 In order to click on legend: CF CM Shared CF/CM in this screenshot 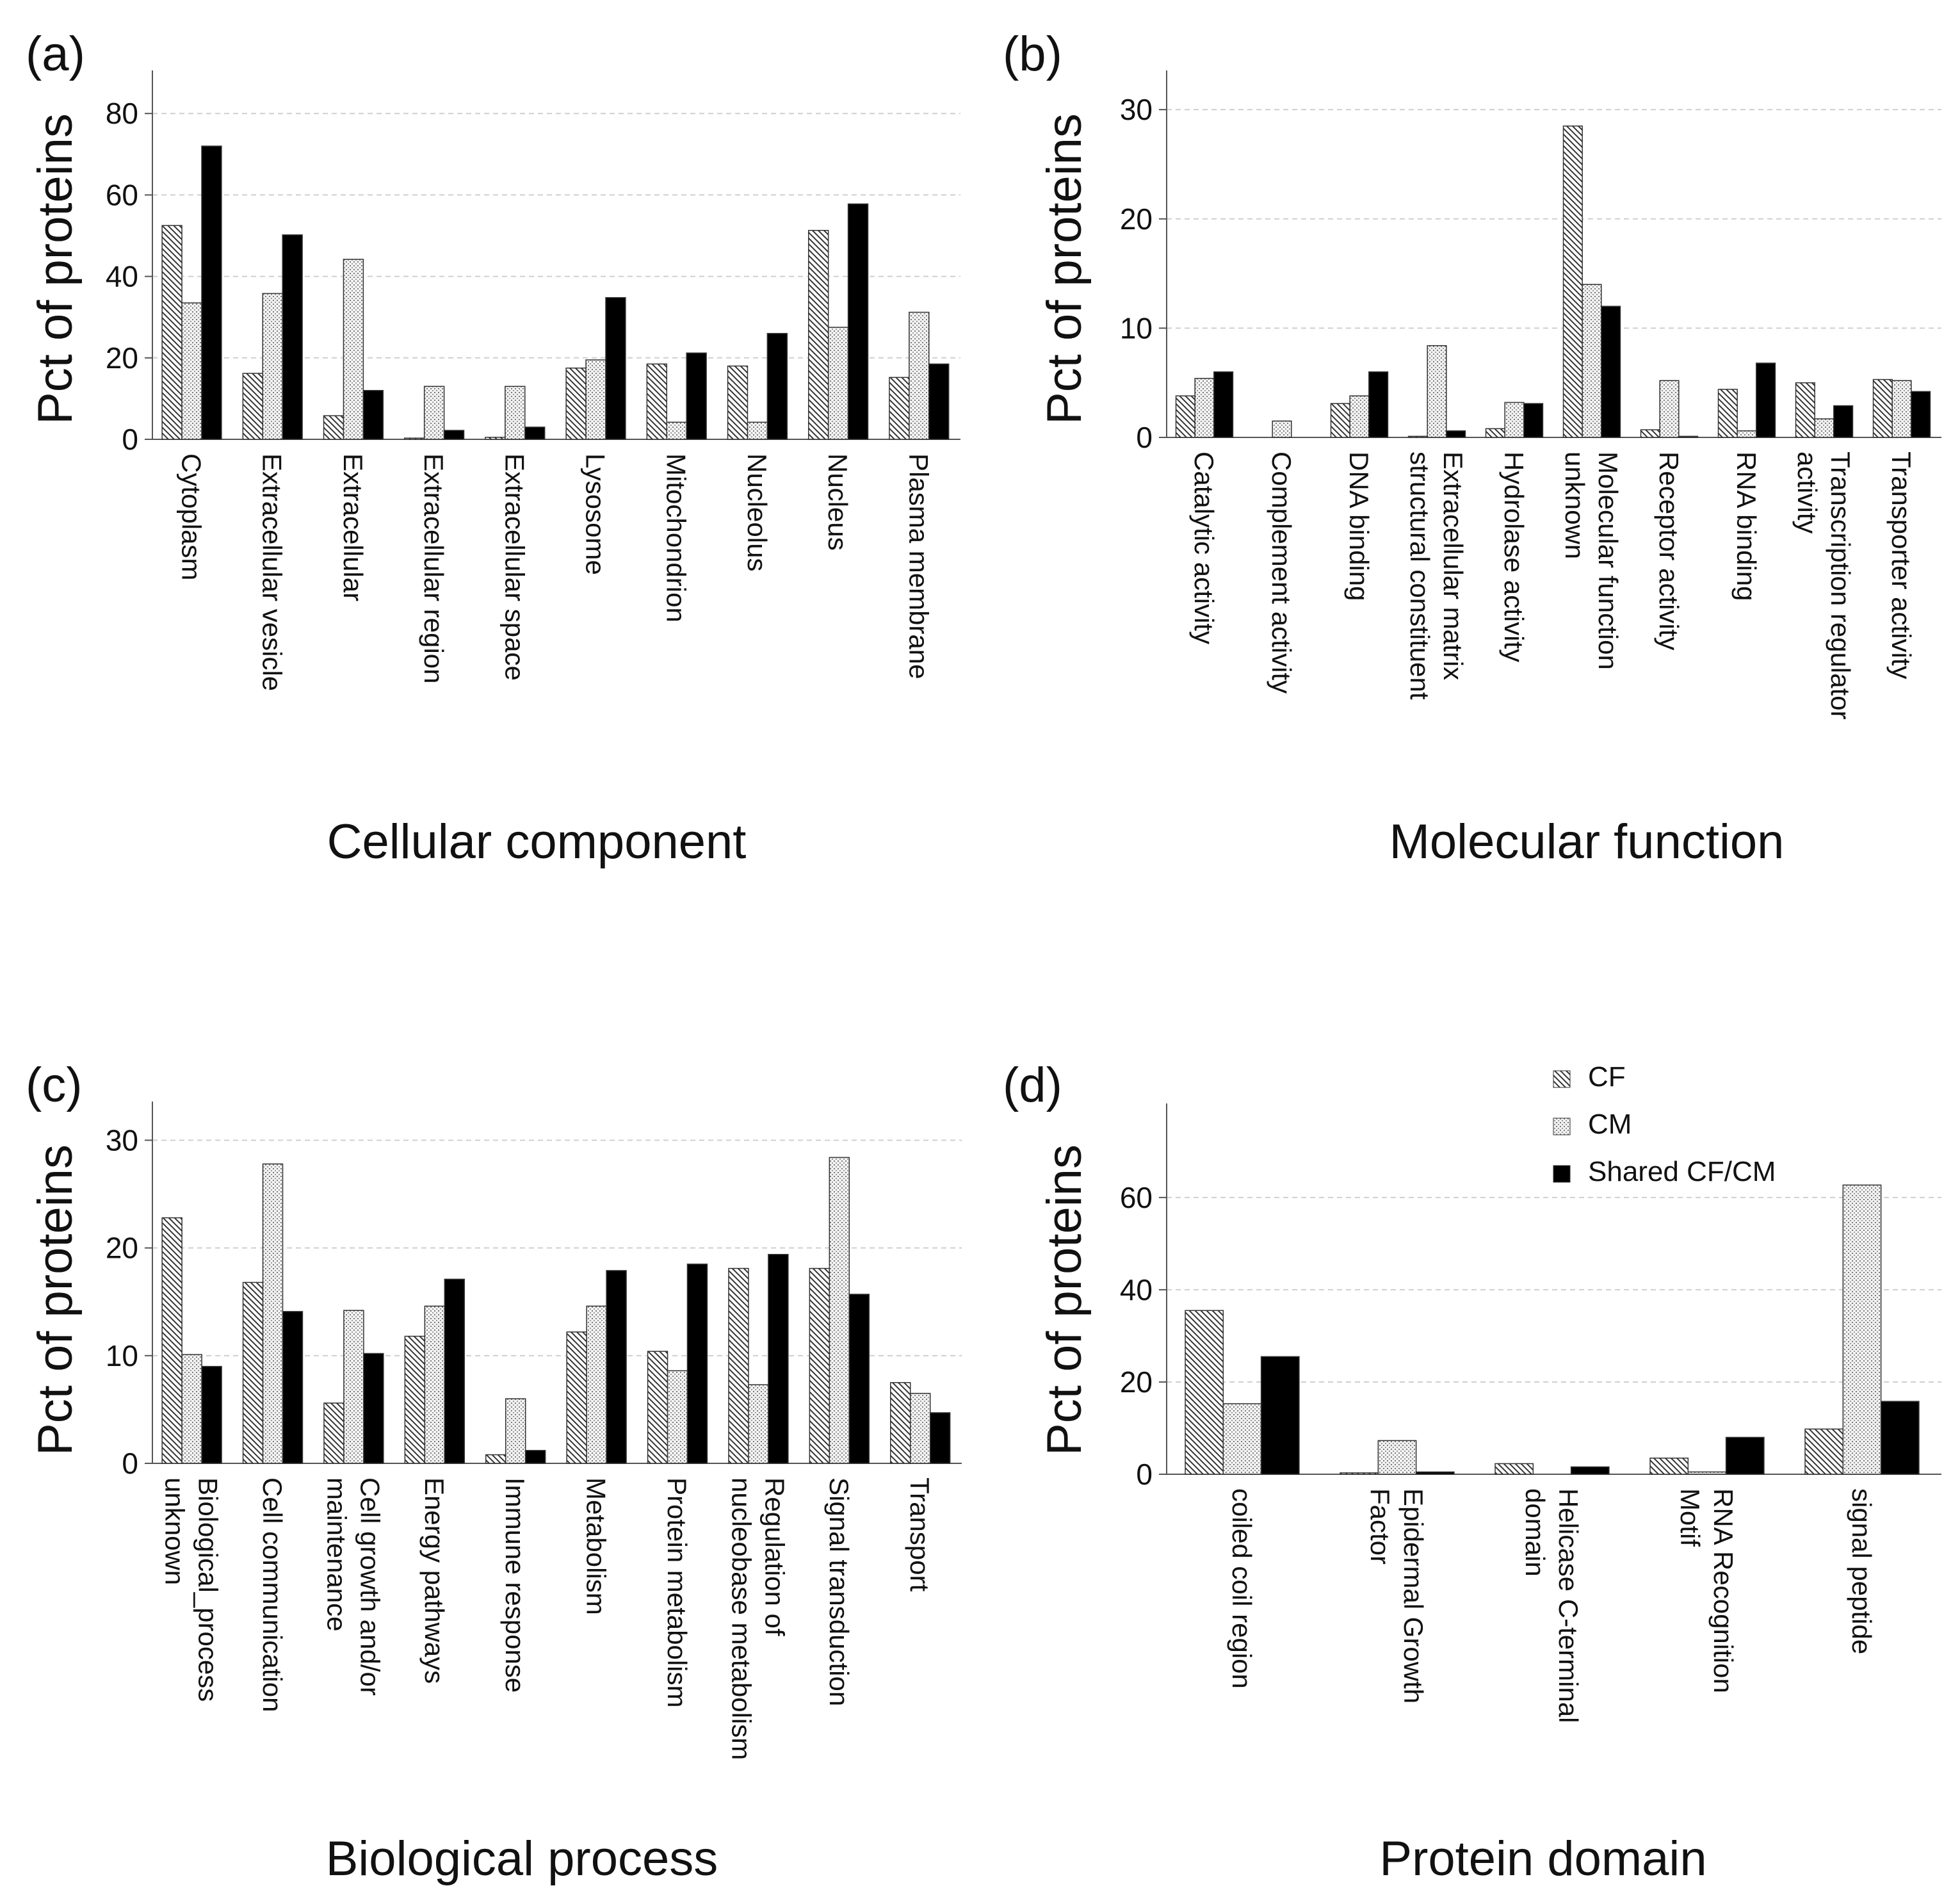, I will do `click(1664, 1124)`.